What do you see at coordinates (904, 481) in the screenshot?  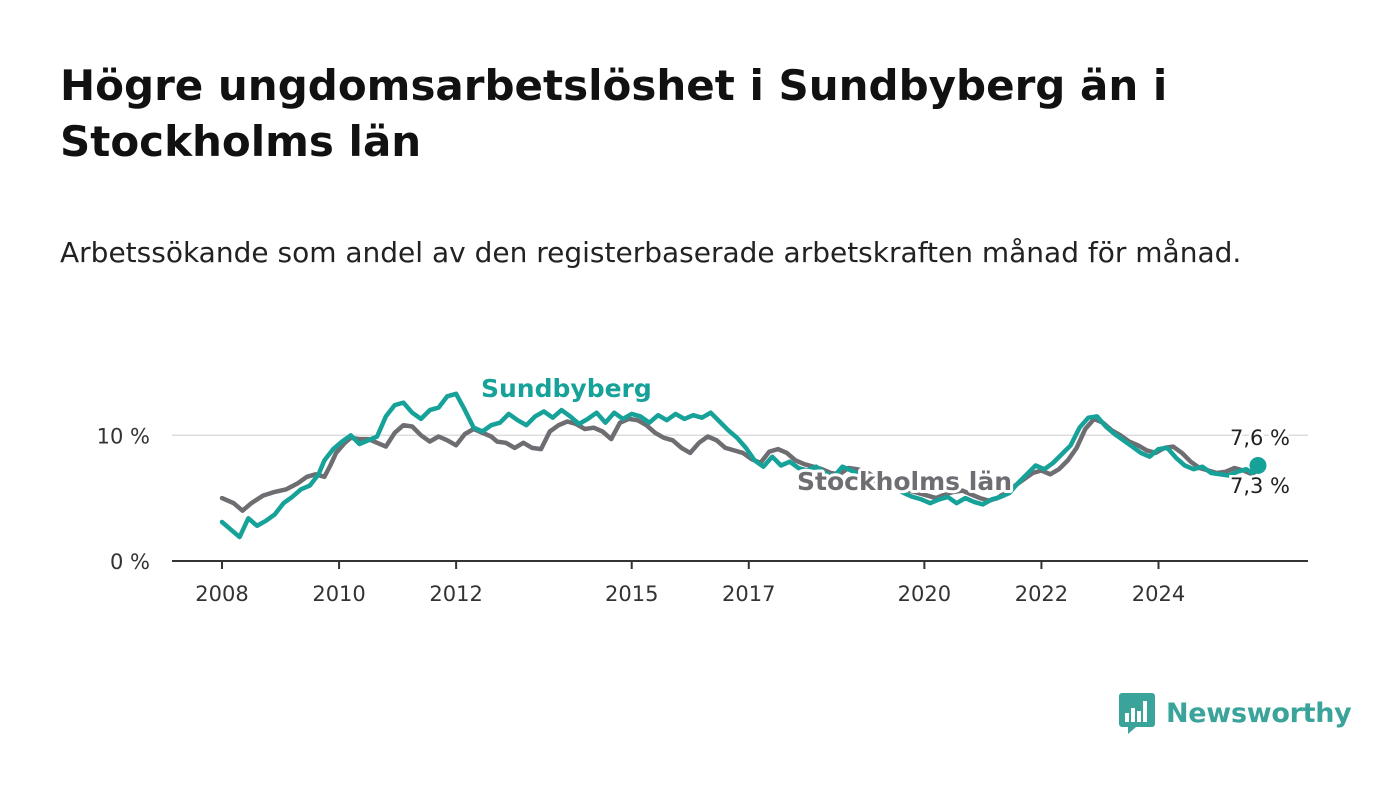 I see `series-label-stockholms-lan: Stockholms län` at bounding box center [904, 481].